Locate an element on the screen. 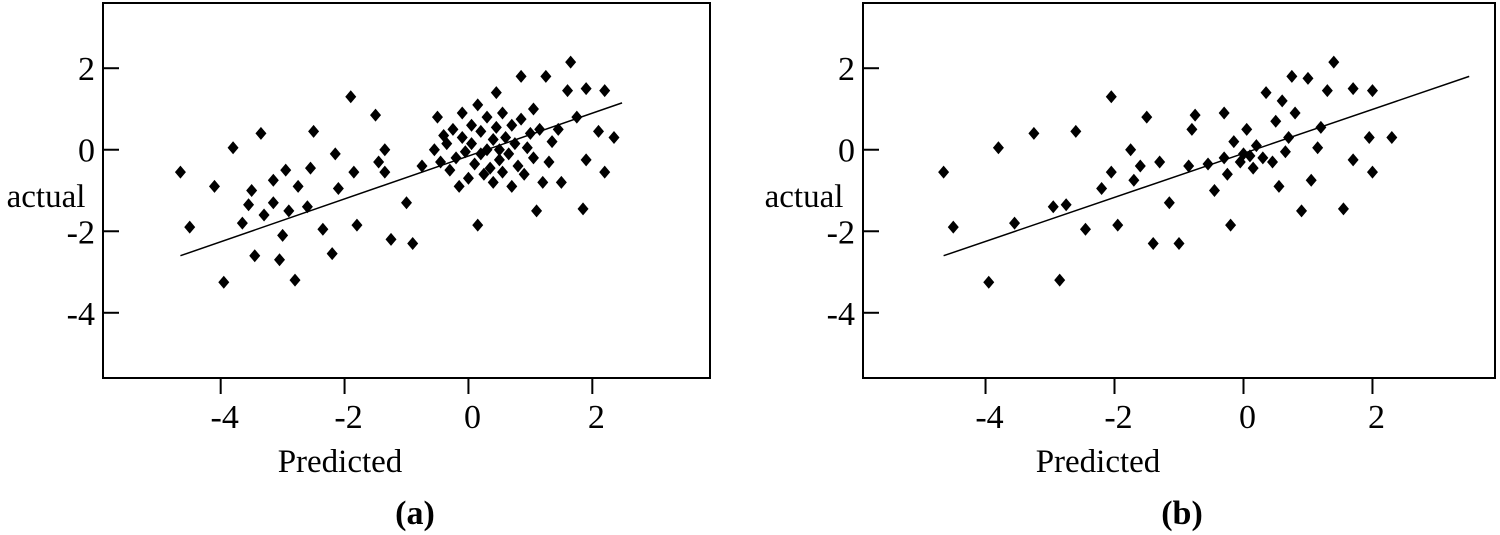  y-tick-label: 2 is located at coordinates (86, 69).